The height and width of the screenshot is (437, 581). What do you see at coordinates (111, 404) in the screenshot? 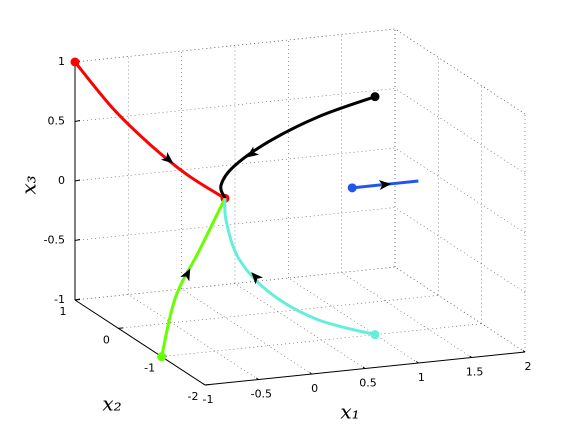
I see `y-axis-label: x₂` at bounding box center [111, 404].